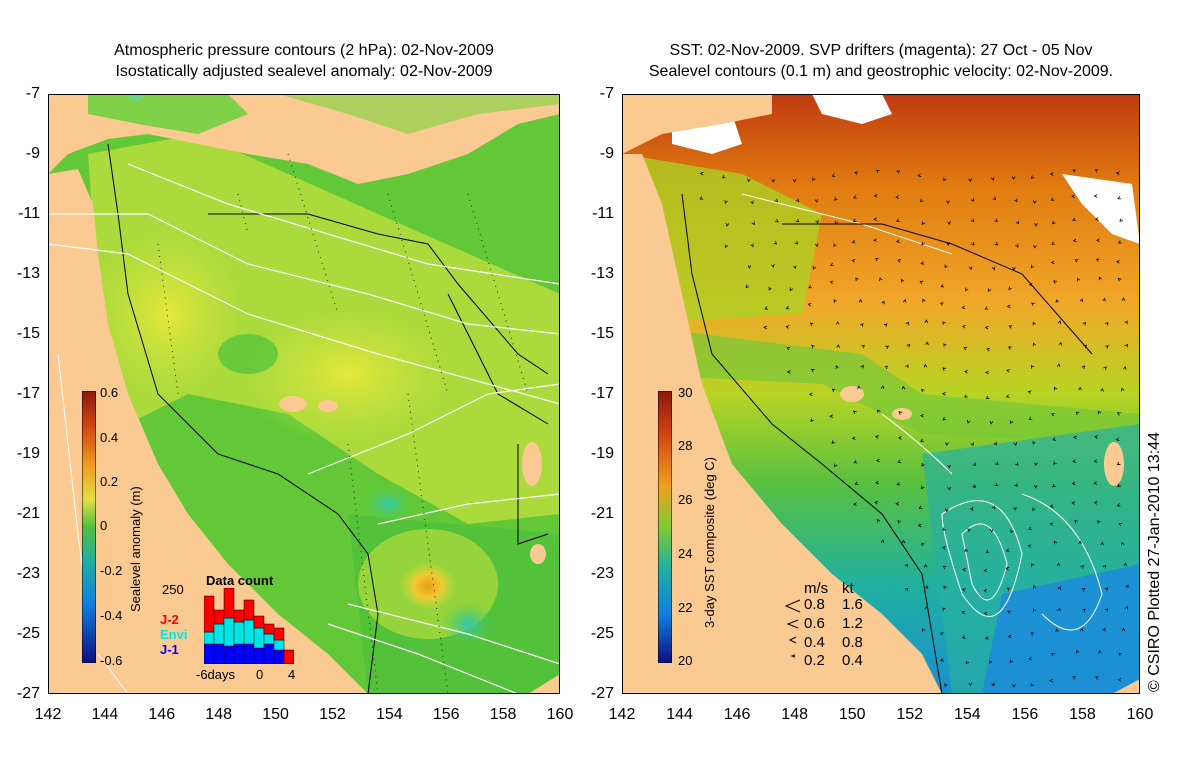  Describe the element at coordinates (560, 714) in the screenshot. I see `longitude-tick-label: 160` at that location.